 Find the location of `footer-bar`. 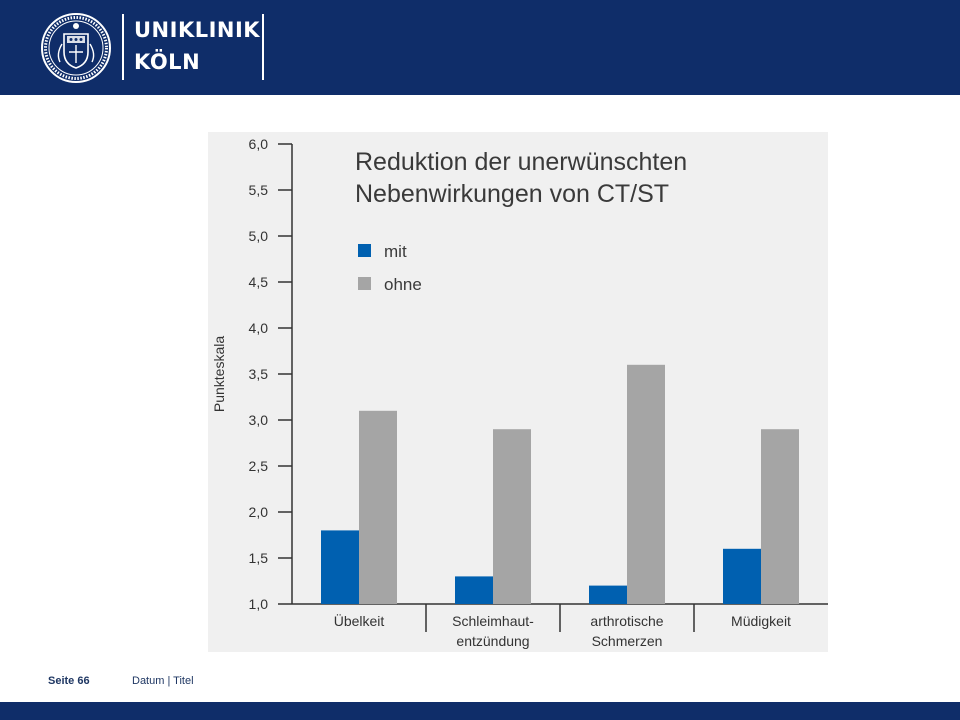

footer-bar is located at coordinates (480, 711).